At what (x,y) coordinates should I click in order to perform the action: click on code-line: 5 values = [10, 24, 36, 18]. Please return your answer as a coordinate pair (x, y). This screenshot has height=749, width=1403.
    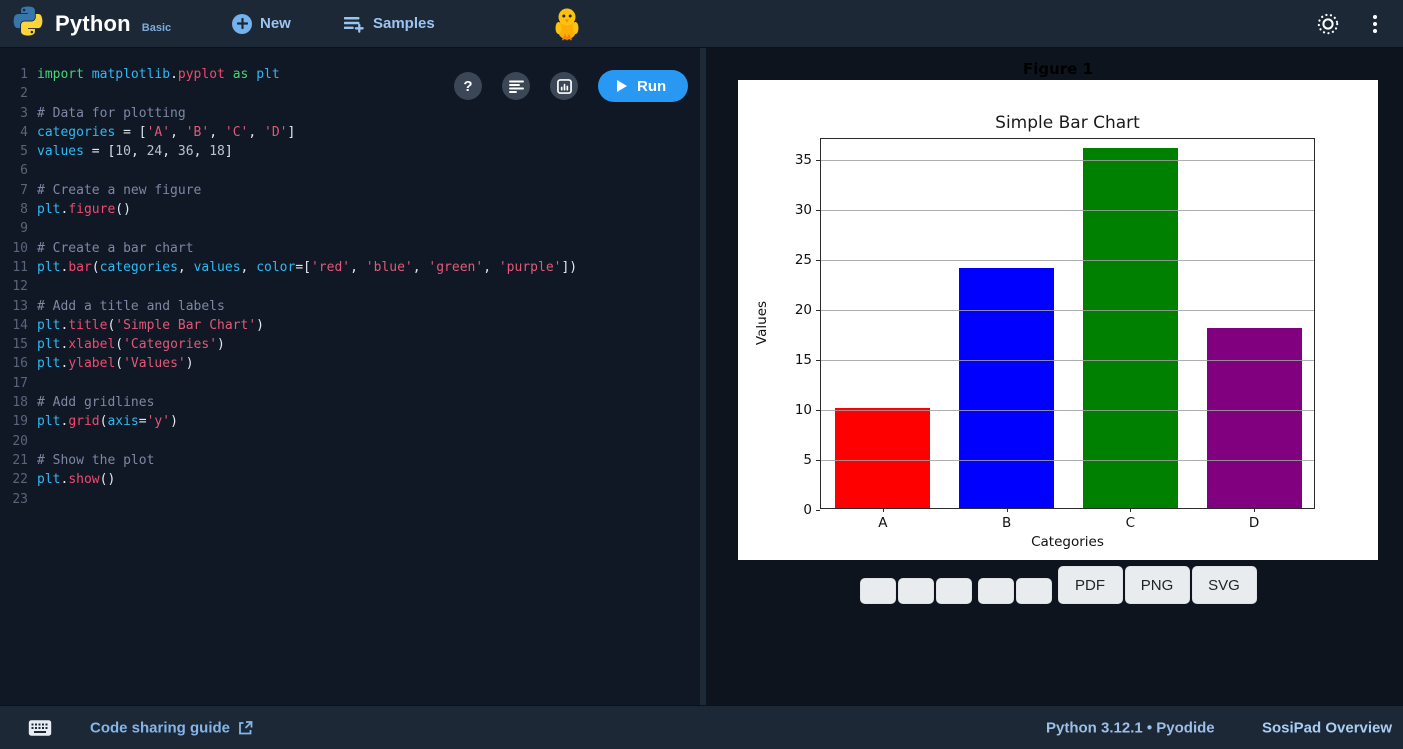
    Looking at the image, I should click on (350, 151).